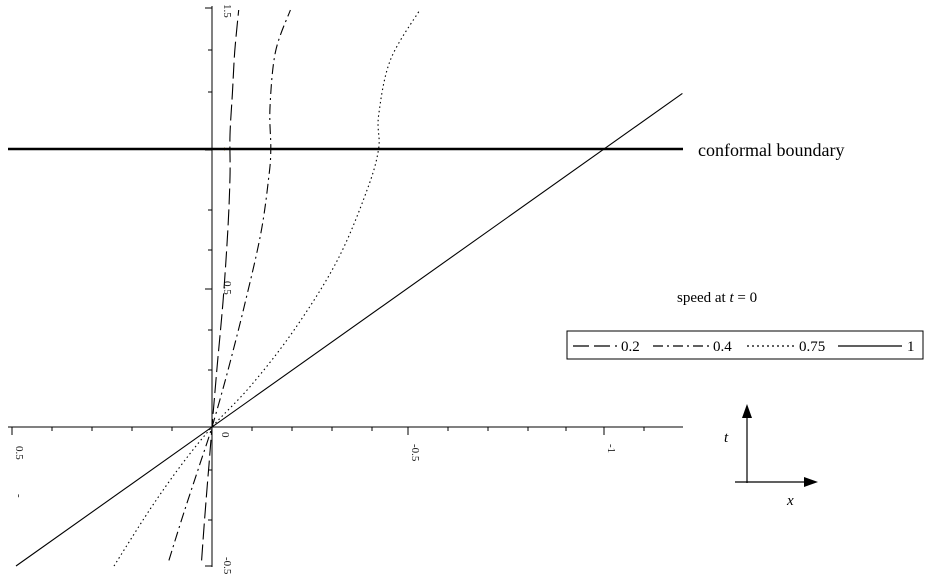  Describe the element at coordinates (726, 438) in the screenshot. I see `inset-t-label: t` at that location.